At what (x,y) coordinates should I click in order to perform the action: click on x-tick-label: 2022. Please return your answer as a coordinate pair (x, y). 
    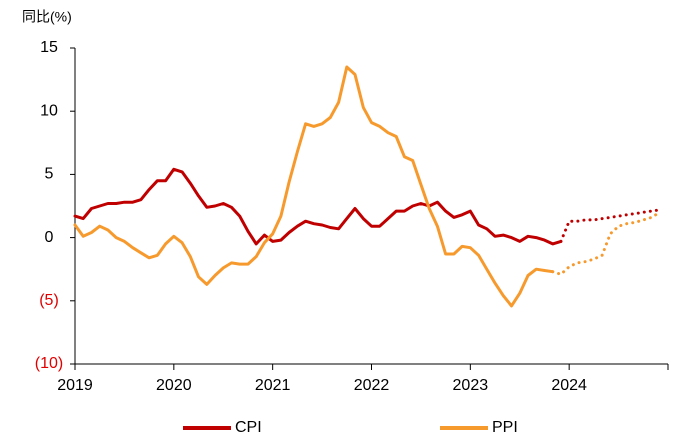
    Looking at the image, I should click on (372, 385).